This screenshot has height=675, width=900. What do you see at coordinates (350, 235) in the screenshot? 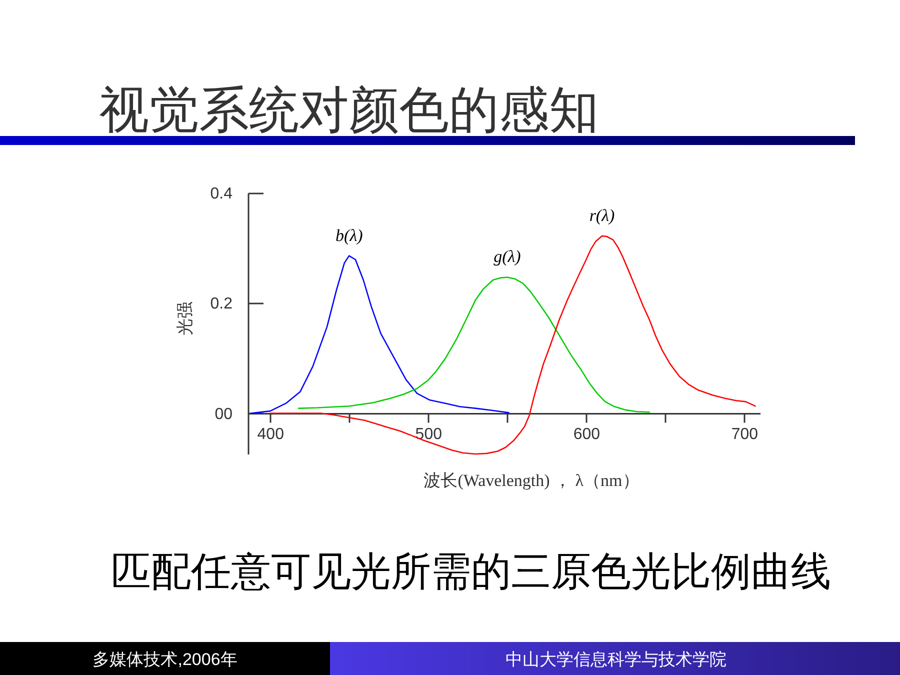
I see `series-label: b(λ)` at bounding box center [350, 235].